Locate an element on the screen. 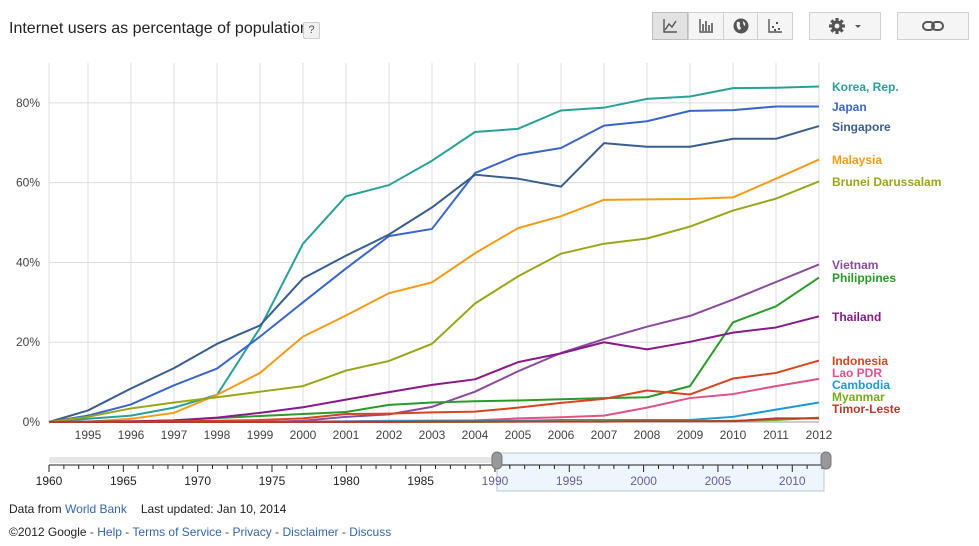 This screenshot has width=979, height=546. x-tick-label: 2000 is located at coordinates (303, 435).